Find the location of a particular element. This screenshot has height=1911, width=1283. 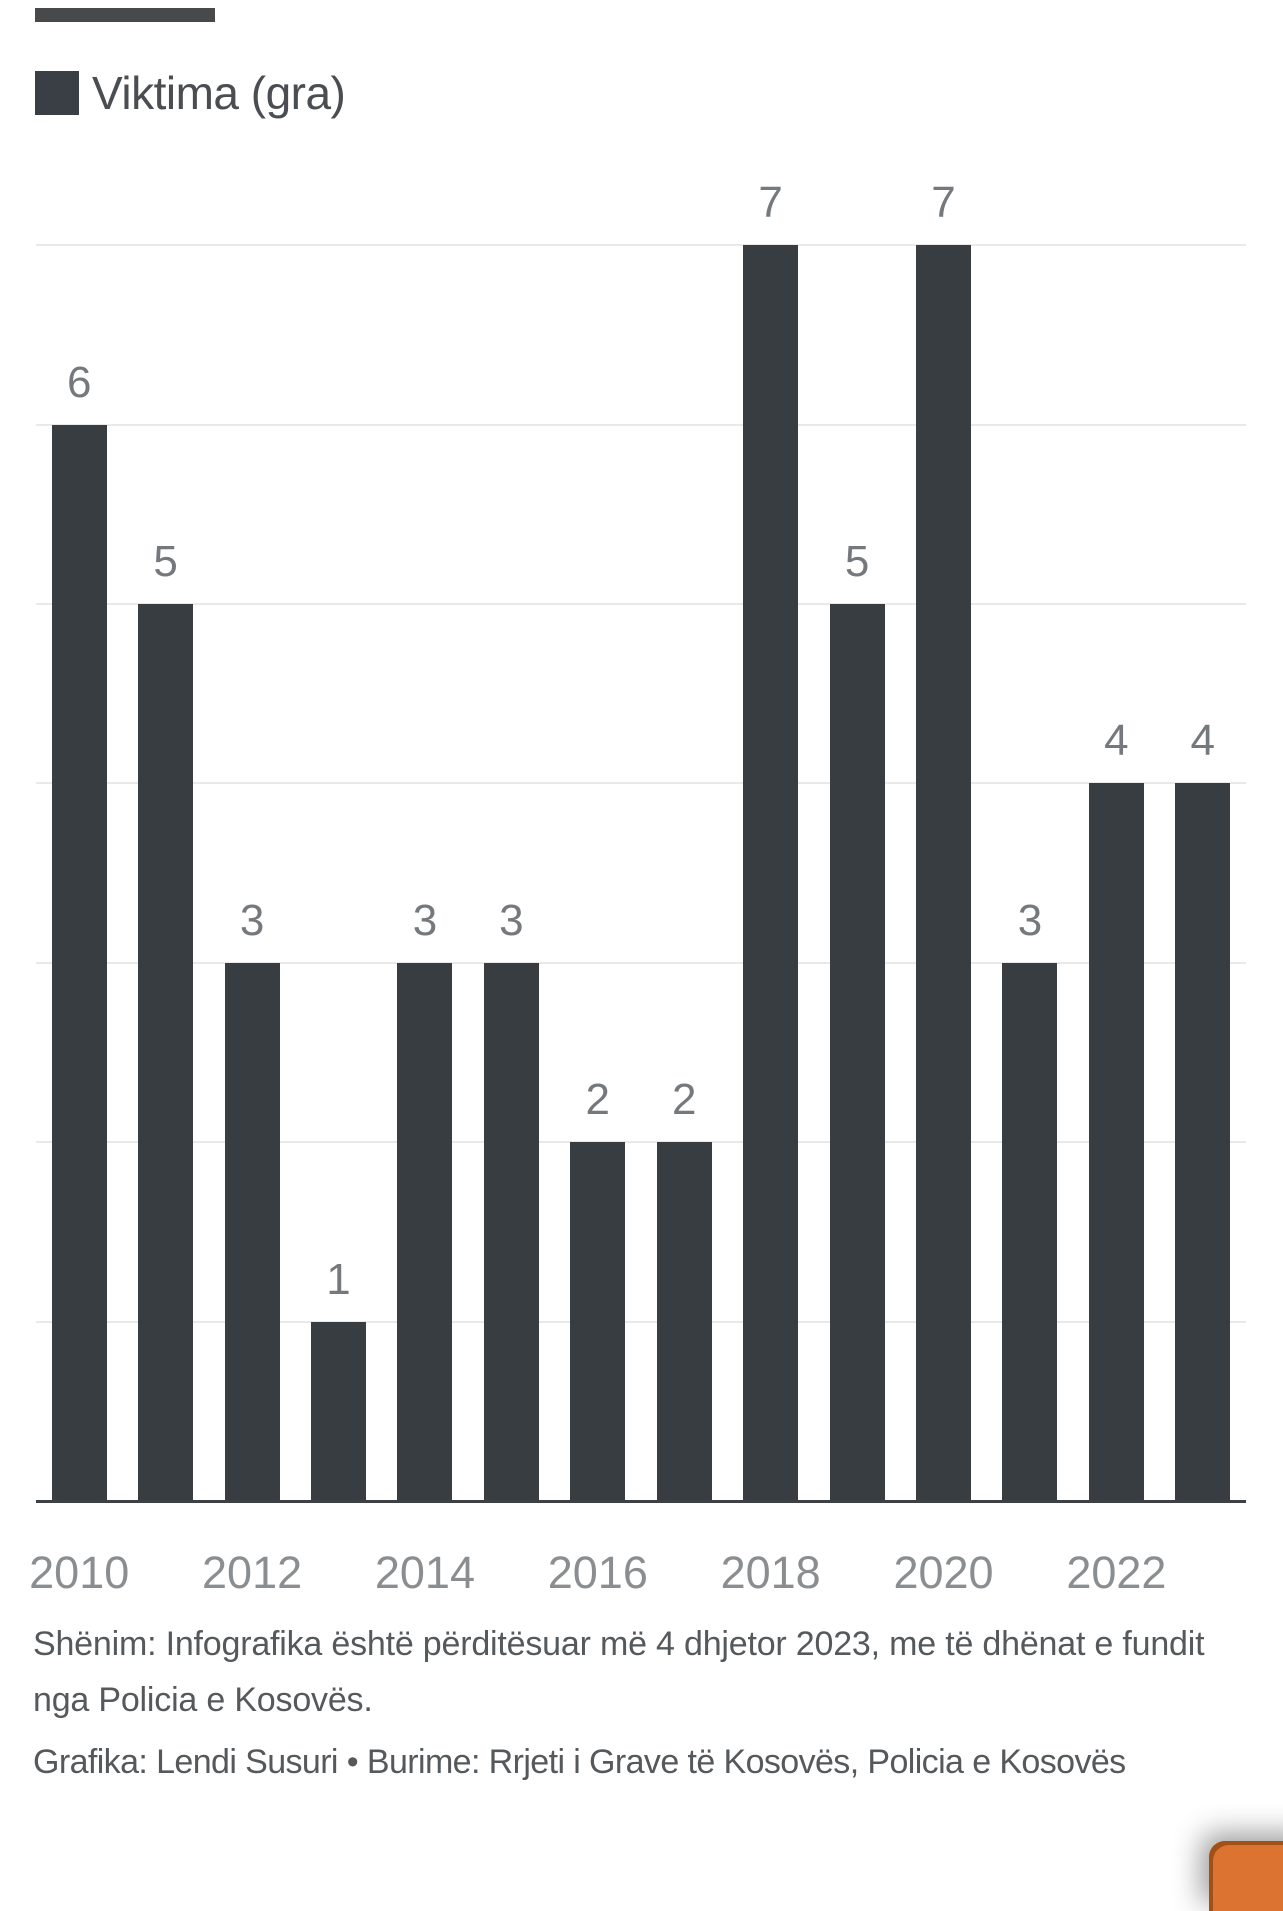

bar-2016 is located at coordinates (598, 1321).